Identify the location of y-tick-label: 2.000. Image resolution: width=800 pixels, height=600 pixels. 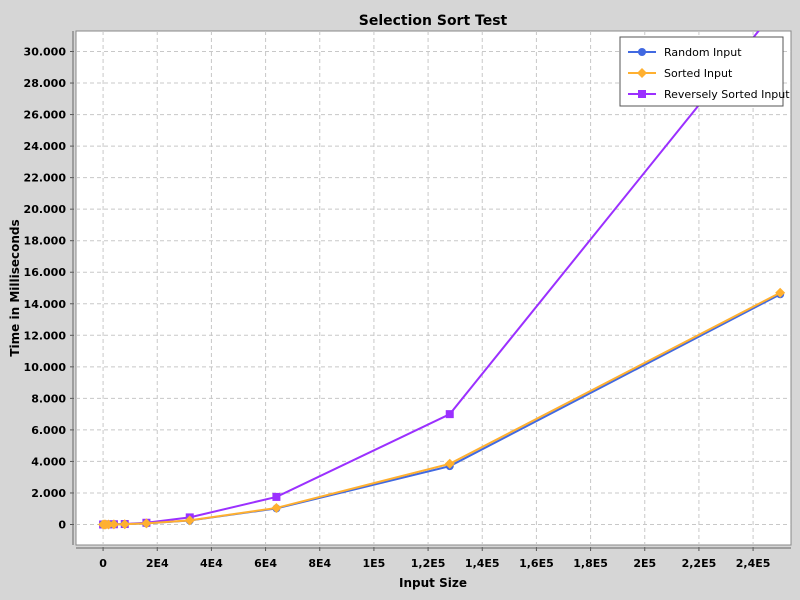
(48, 493).